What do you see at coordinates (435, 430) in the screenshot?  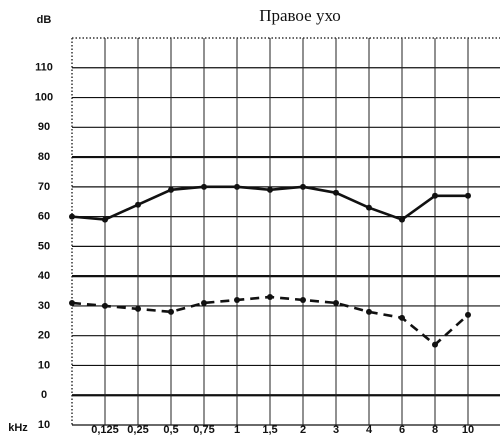 I see `x-tick-label: 8` at bounding box center [435, 430].